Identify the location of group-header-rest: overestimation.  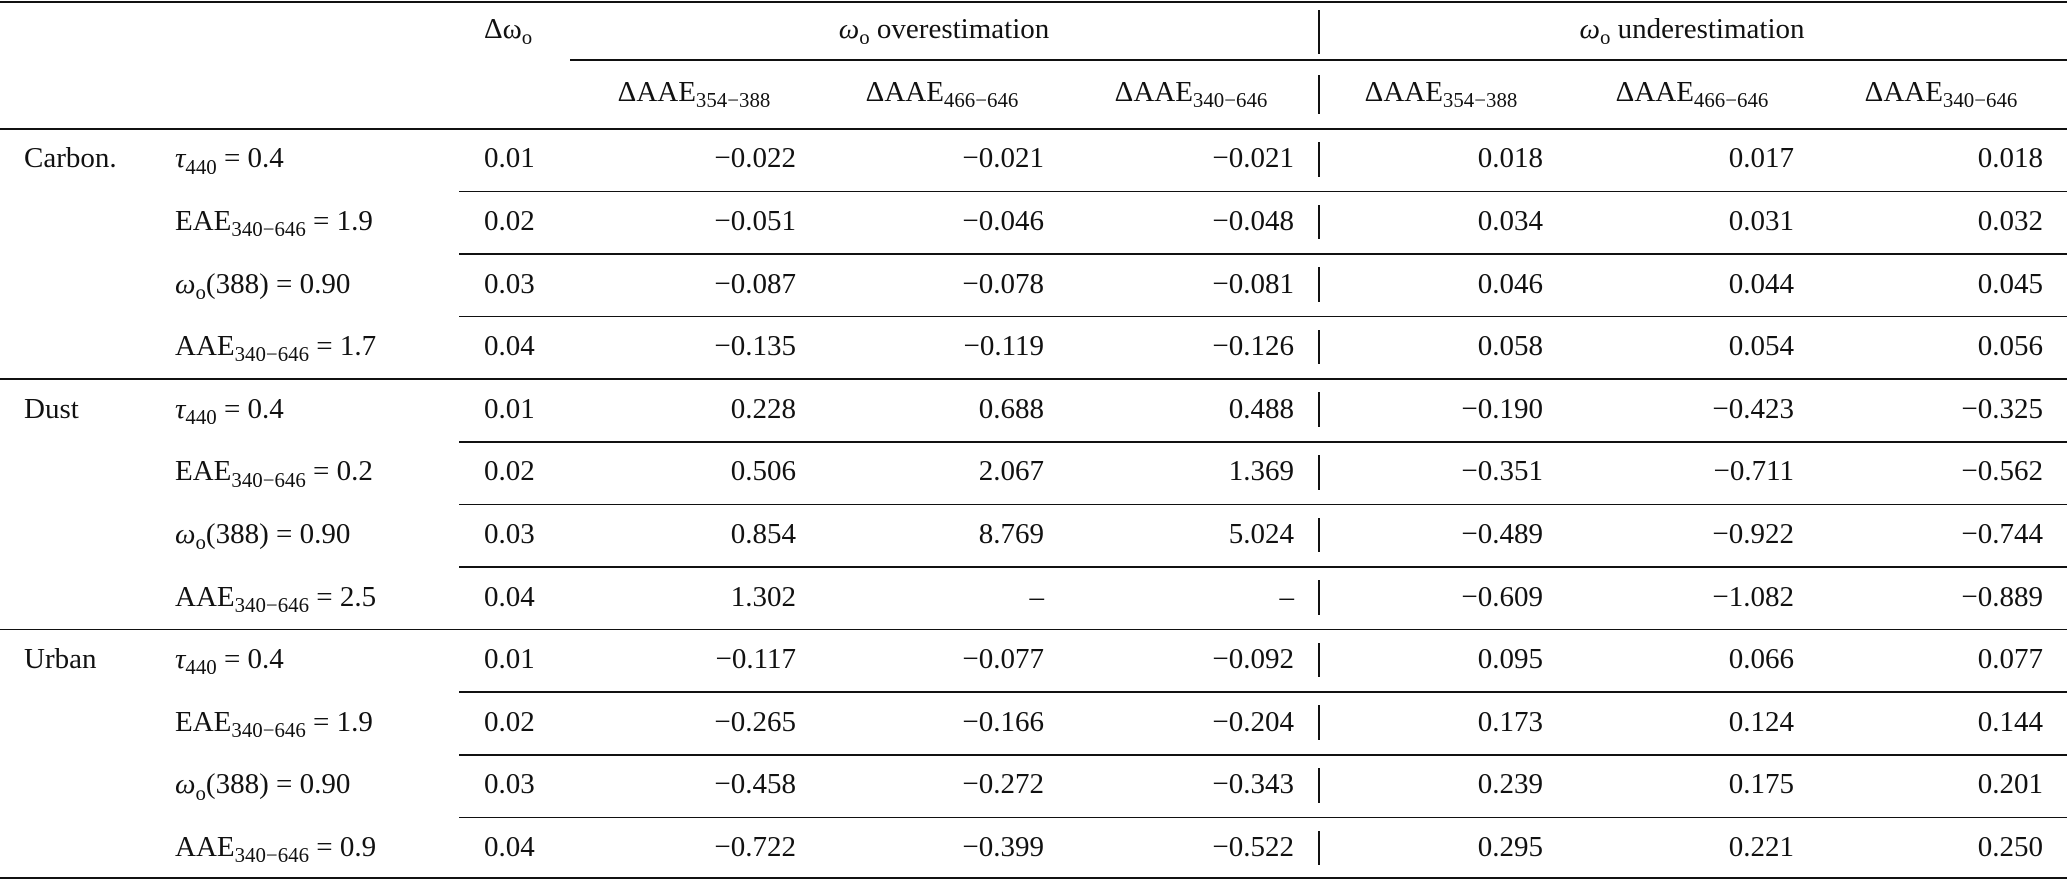
(959, 29).